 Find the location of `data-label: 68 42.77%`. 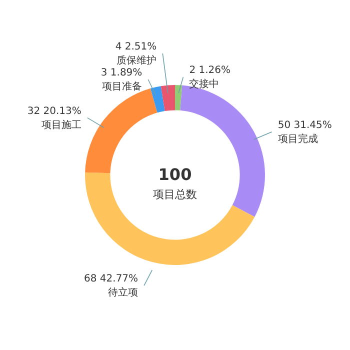

data-label: 68 42.77% is located at coordinates (111, 279).